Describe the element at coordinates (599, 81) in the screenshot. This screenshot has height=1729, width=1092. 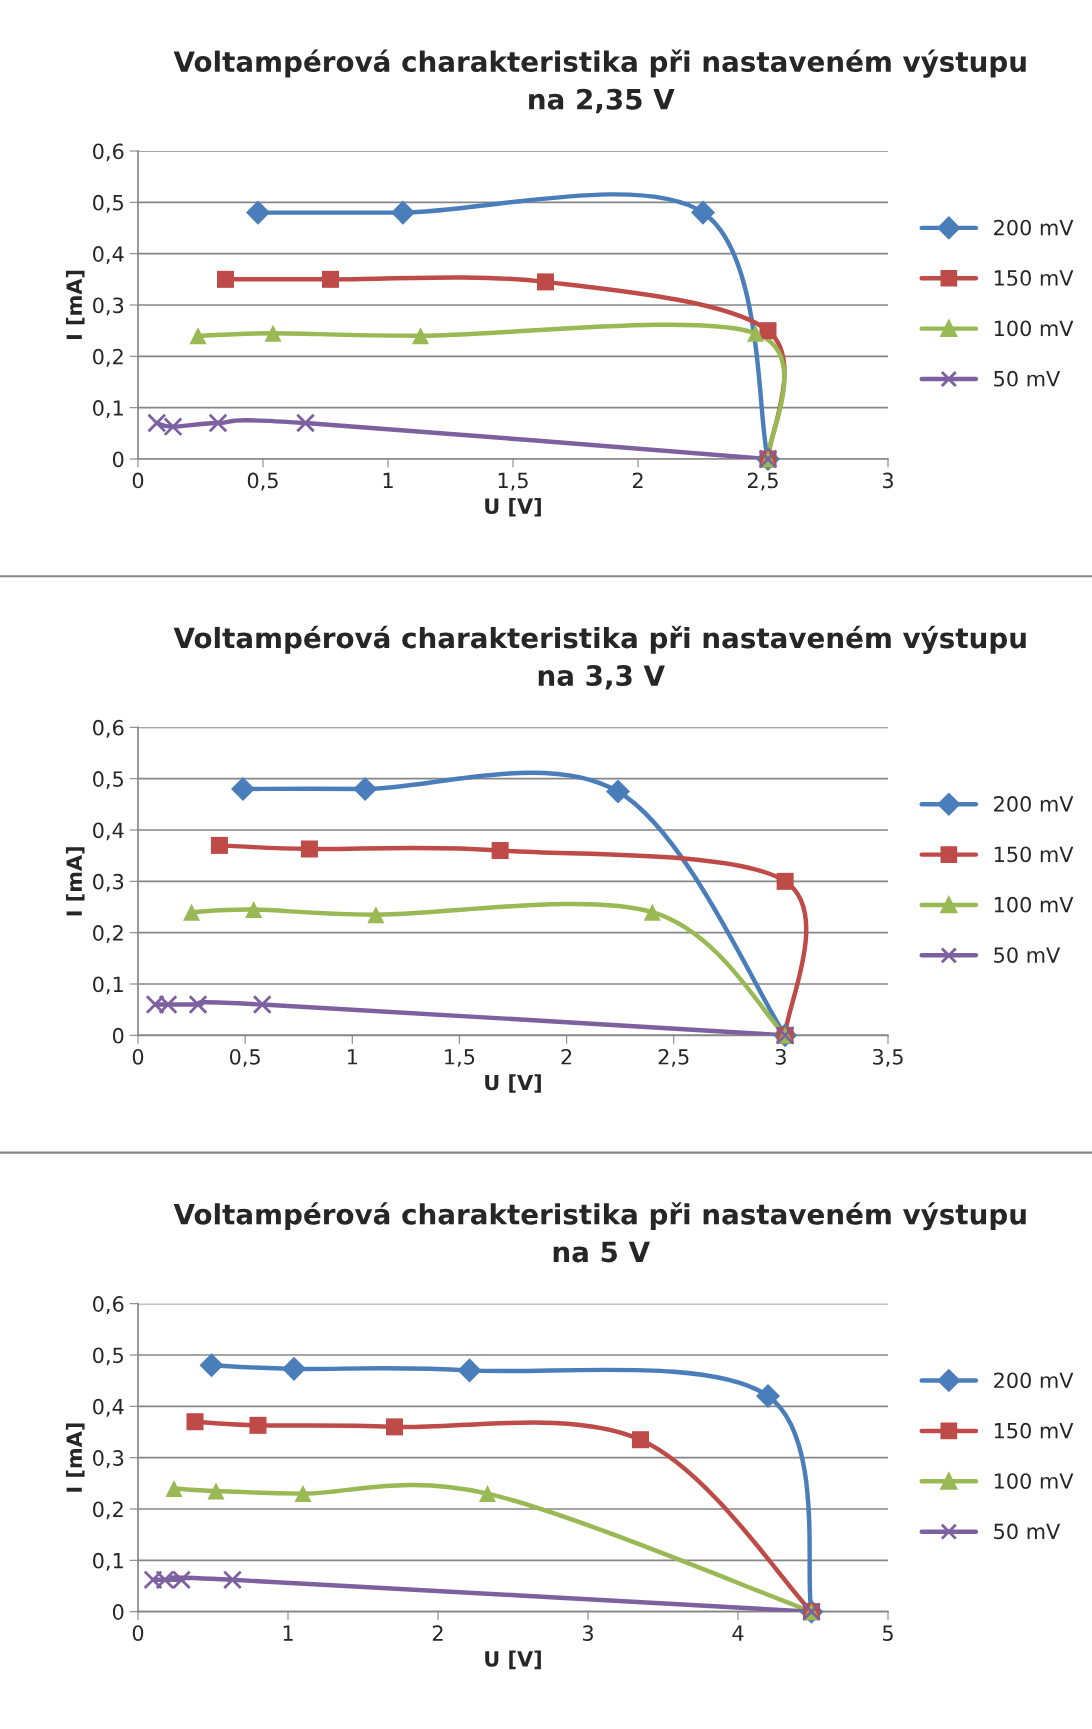
I see `chart-title: Voltampérová charakteristika při nastaveném výstupu na 2,35 V` at that location.